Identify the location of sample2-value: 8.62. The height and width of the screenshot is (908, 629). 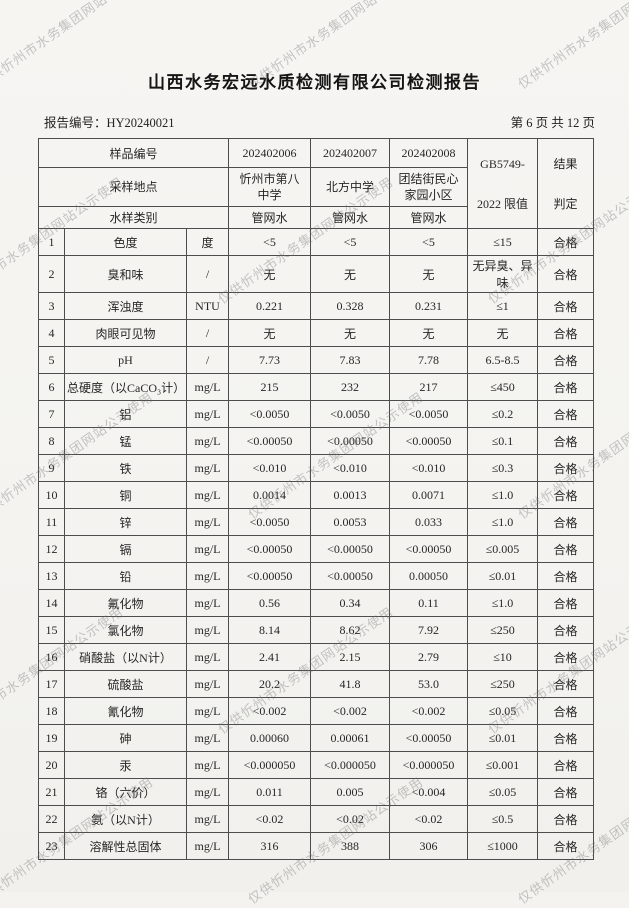
(350, 630).